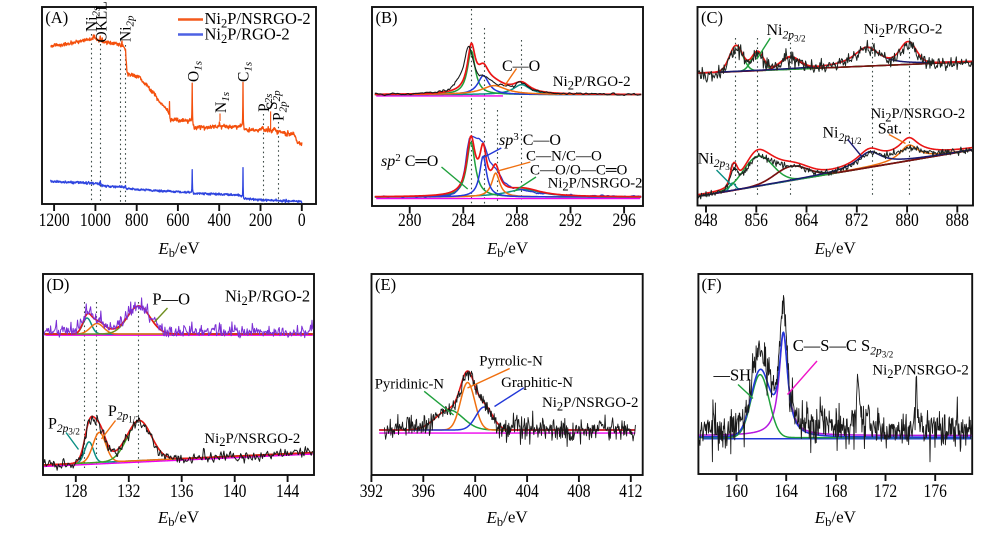 The image size is (1000, 536). Describe the element at coordinates (511, 362) in the screenshot. I see `svg-text: Pyrrolic-N` at that location.